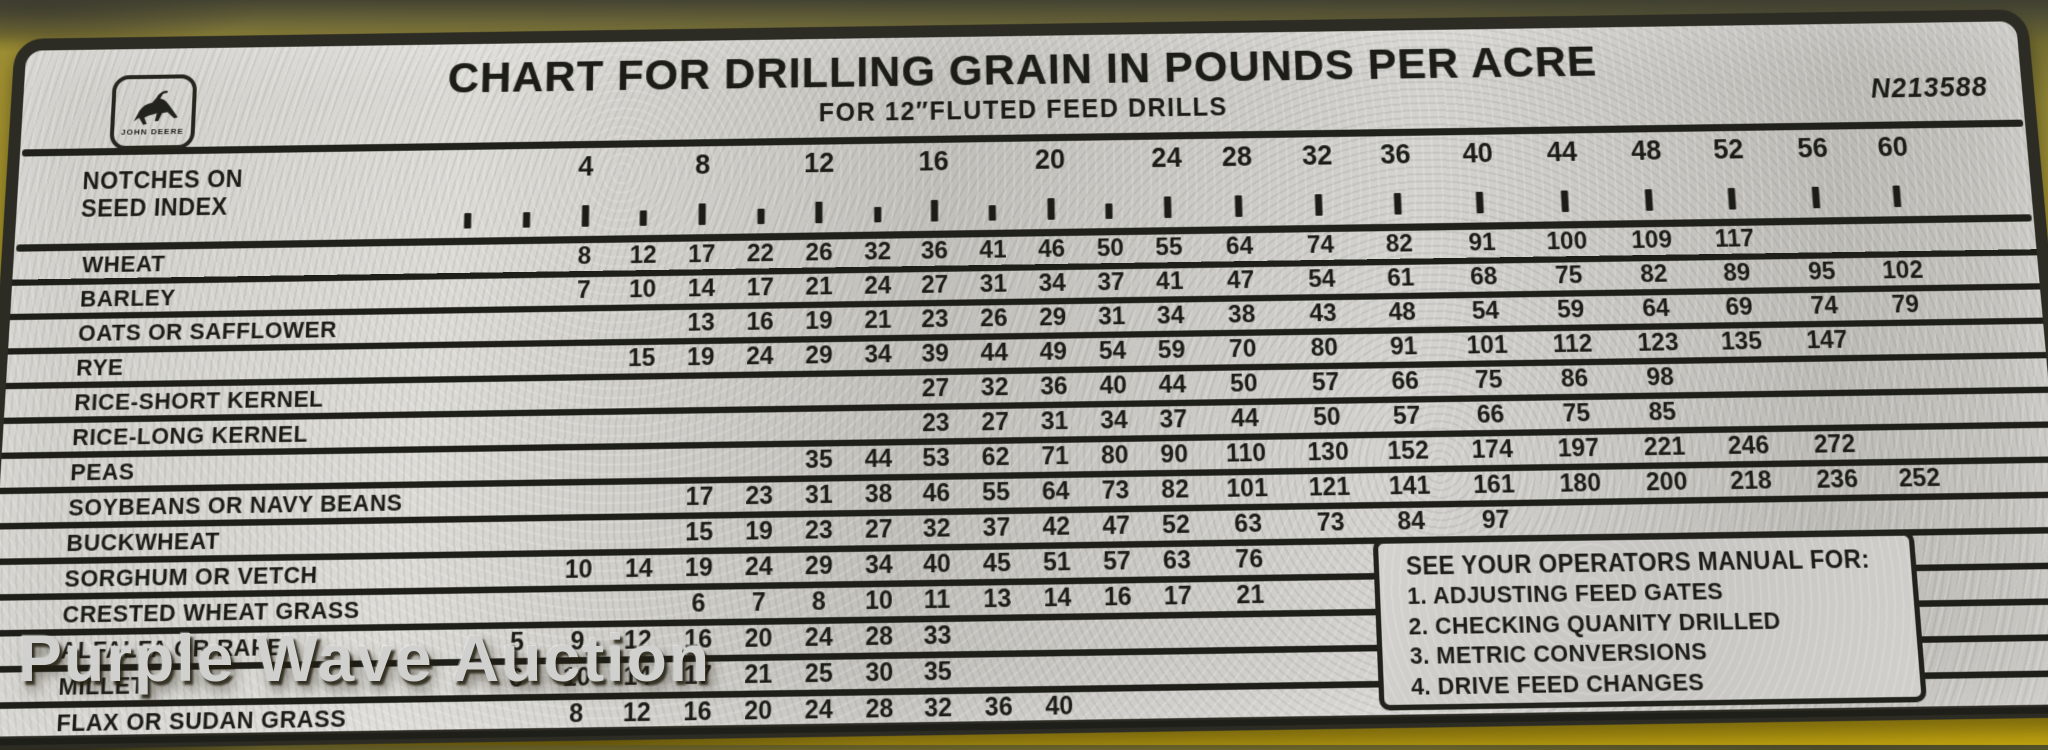 The width and height of the screenshot is (2048, 750). I want to click on axis-number: 48, so click(1646, 151).